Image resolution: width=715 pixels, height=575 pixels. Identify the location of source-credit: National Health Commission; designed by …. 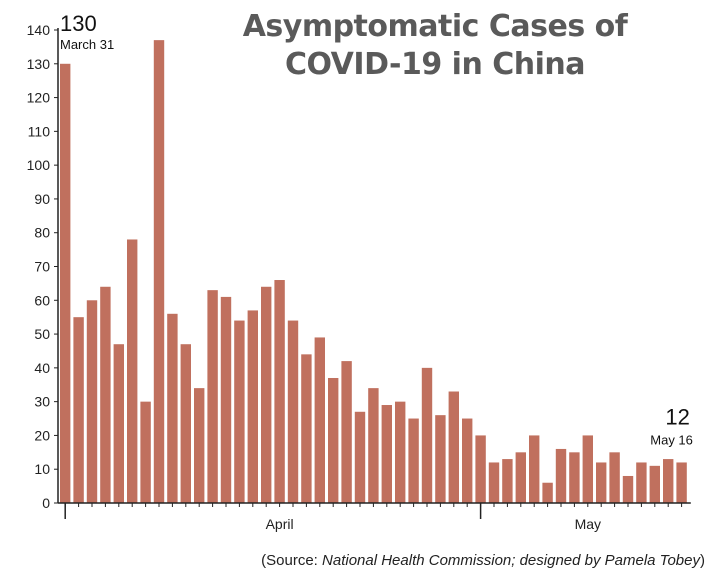
(511, 560).